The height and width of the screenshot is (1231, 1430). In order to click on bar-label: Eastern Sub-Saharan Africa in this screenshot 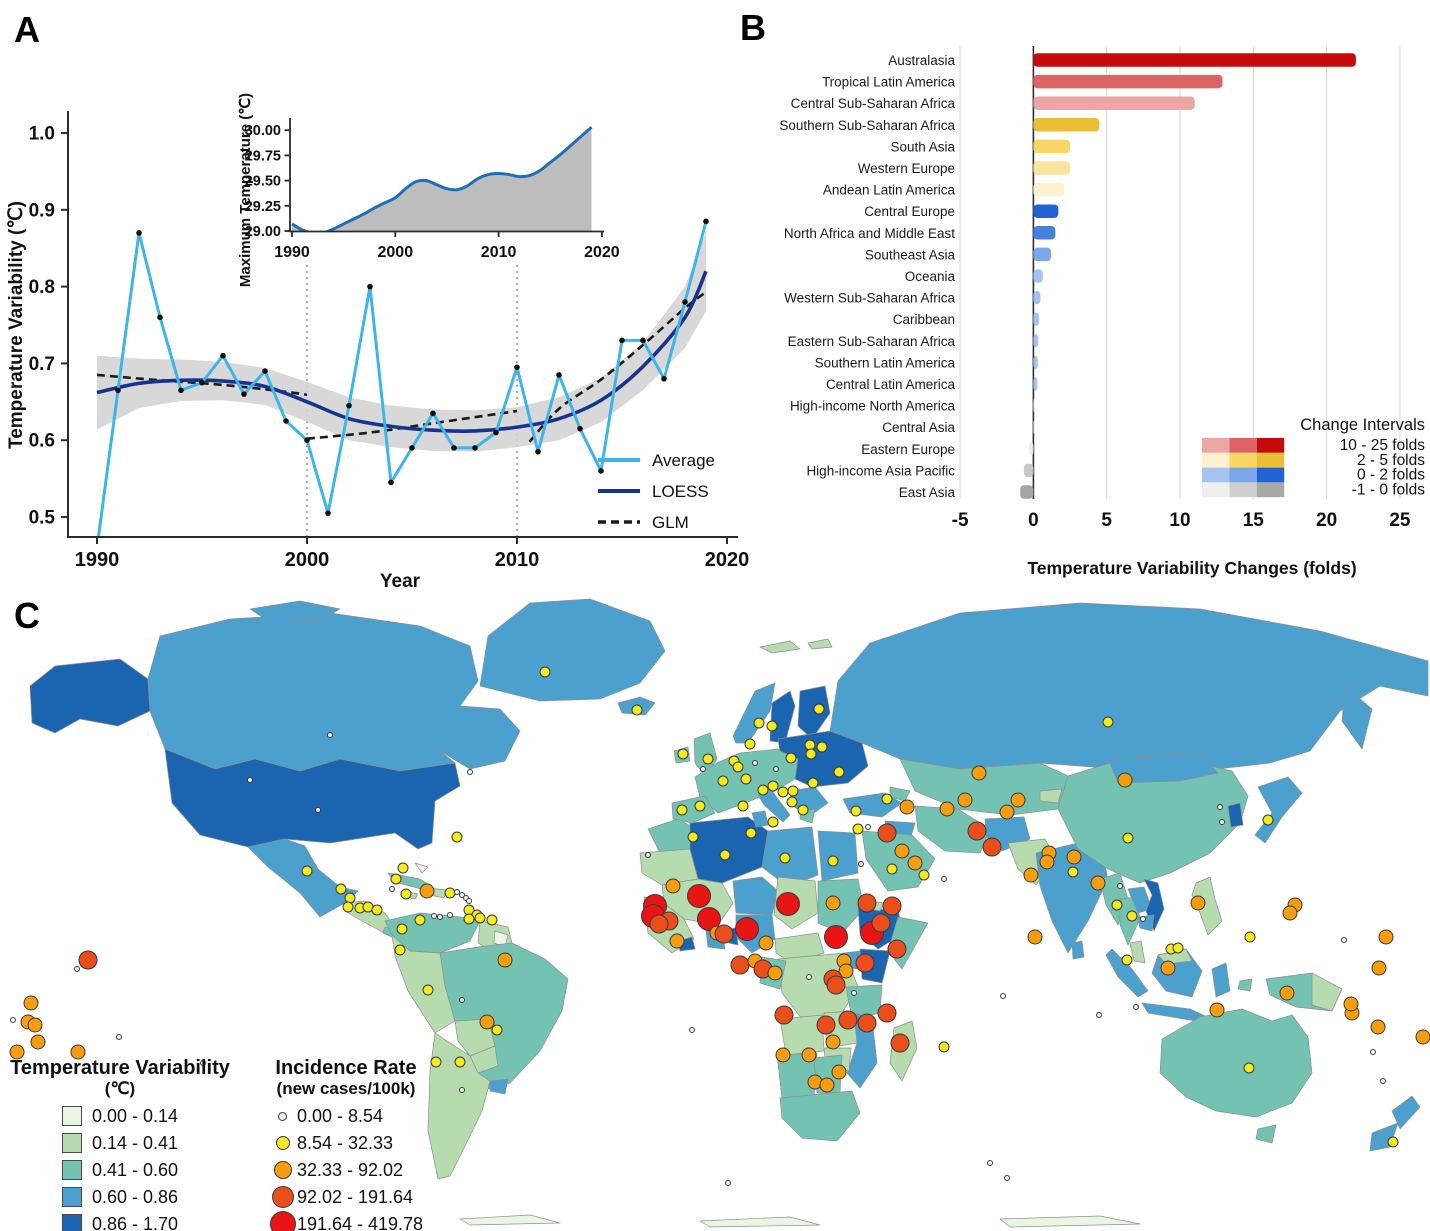, I will do `click(872, 341)`.